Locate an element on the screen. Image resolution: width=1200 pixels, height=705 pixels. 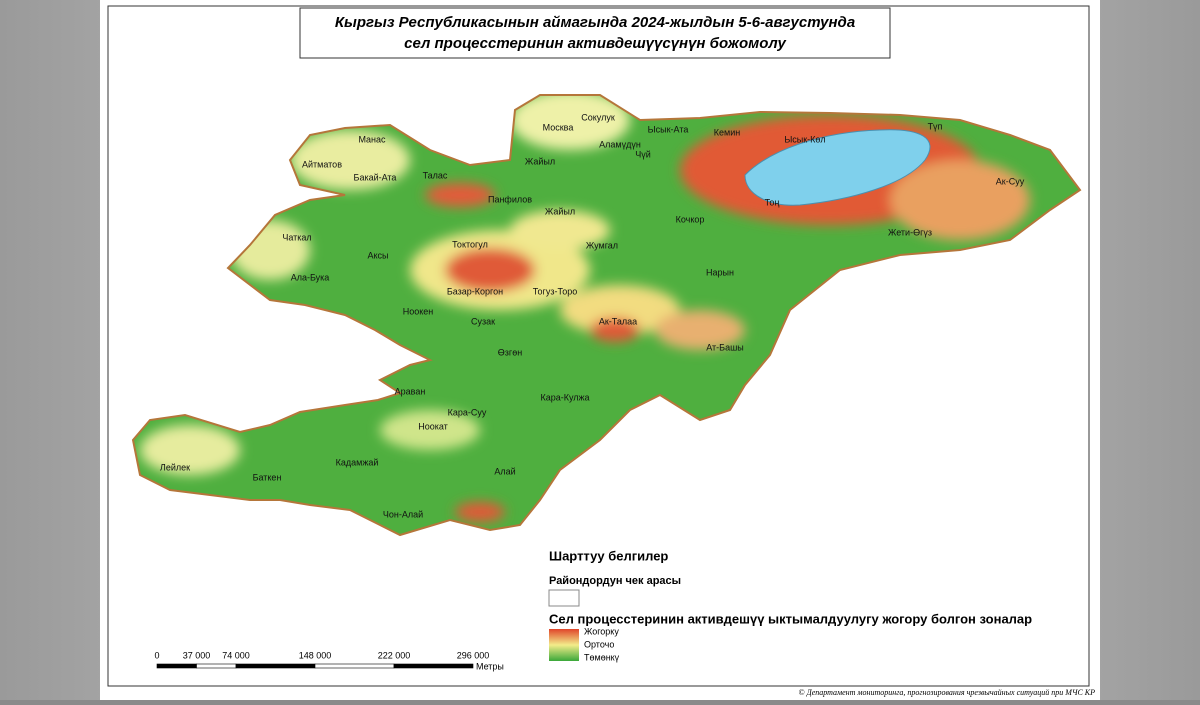
district-label: Панфилов is located at coordinates (510, 199).